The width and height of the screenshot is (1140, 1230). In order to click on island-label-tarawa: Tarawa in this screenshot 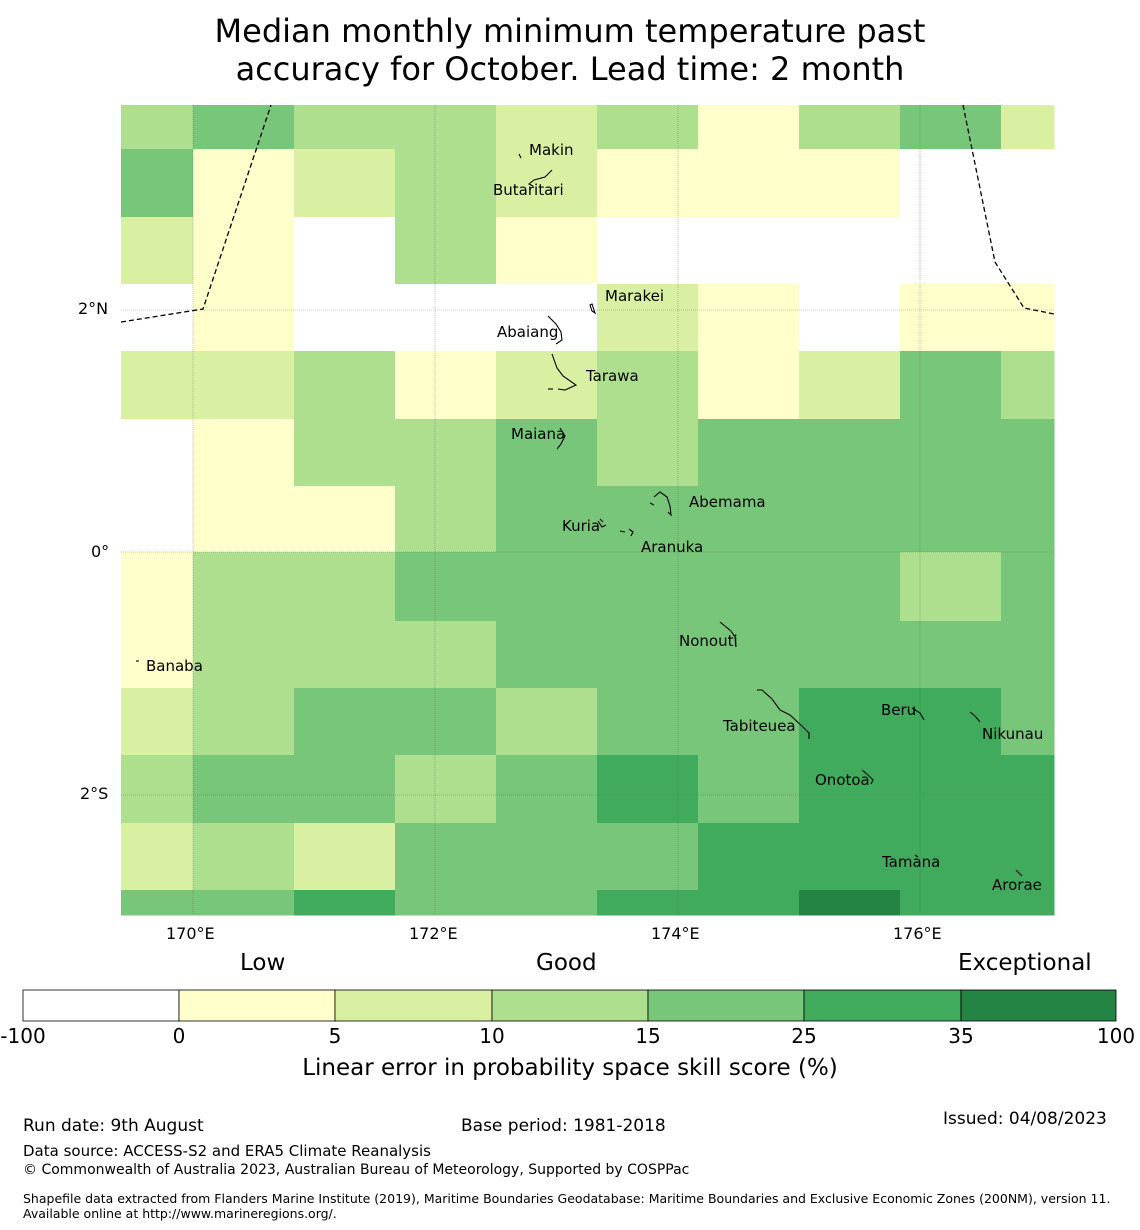, I will do `click(612, 376)`.